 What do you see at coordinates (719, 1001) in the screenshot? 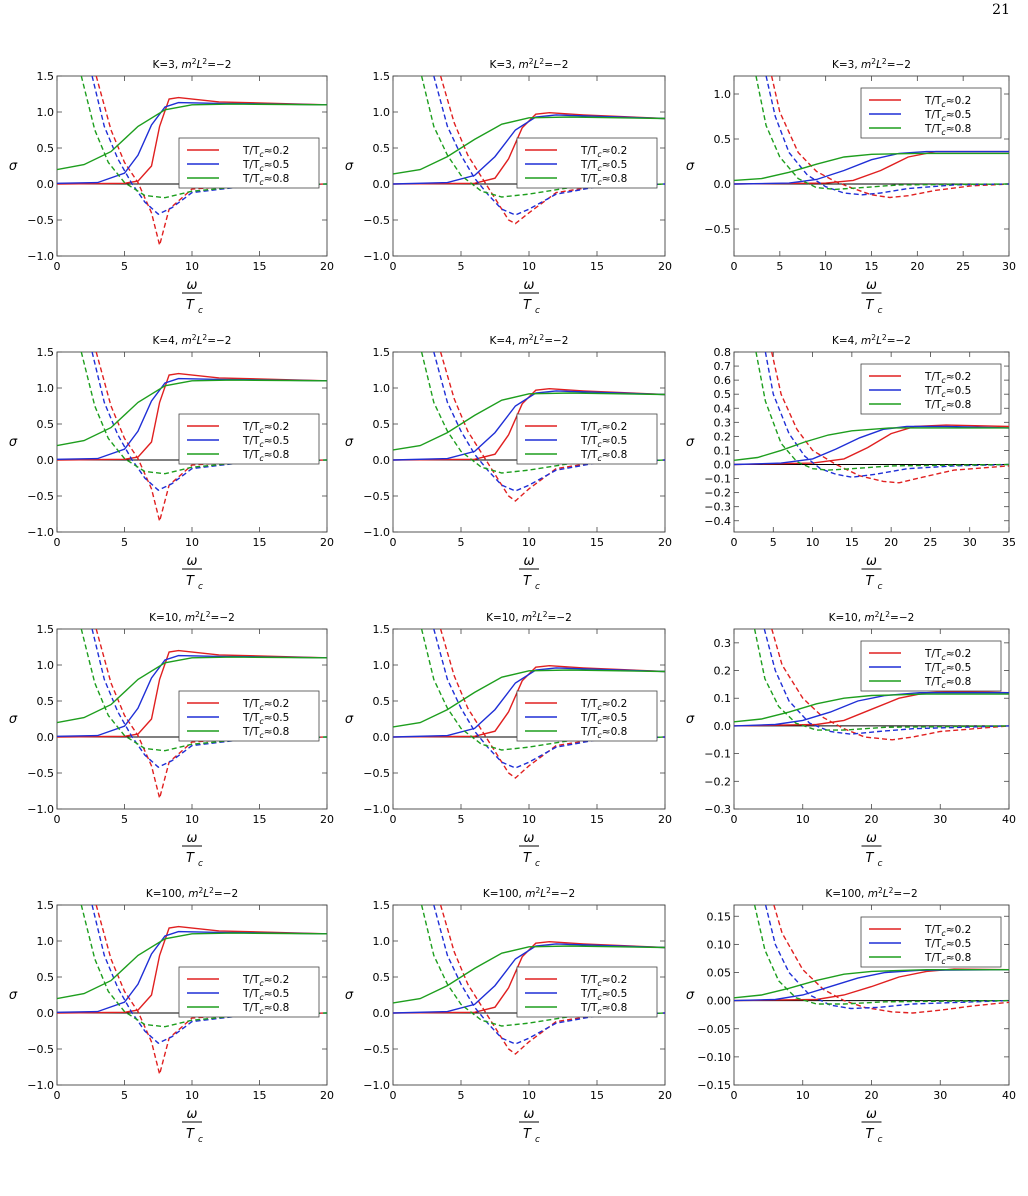
I see `y-tick-label: 0.00` at bounding box center [719, 1001].